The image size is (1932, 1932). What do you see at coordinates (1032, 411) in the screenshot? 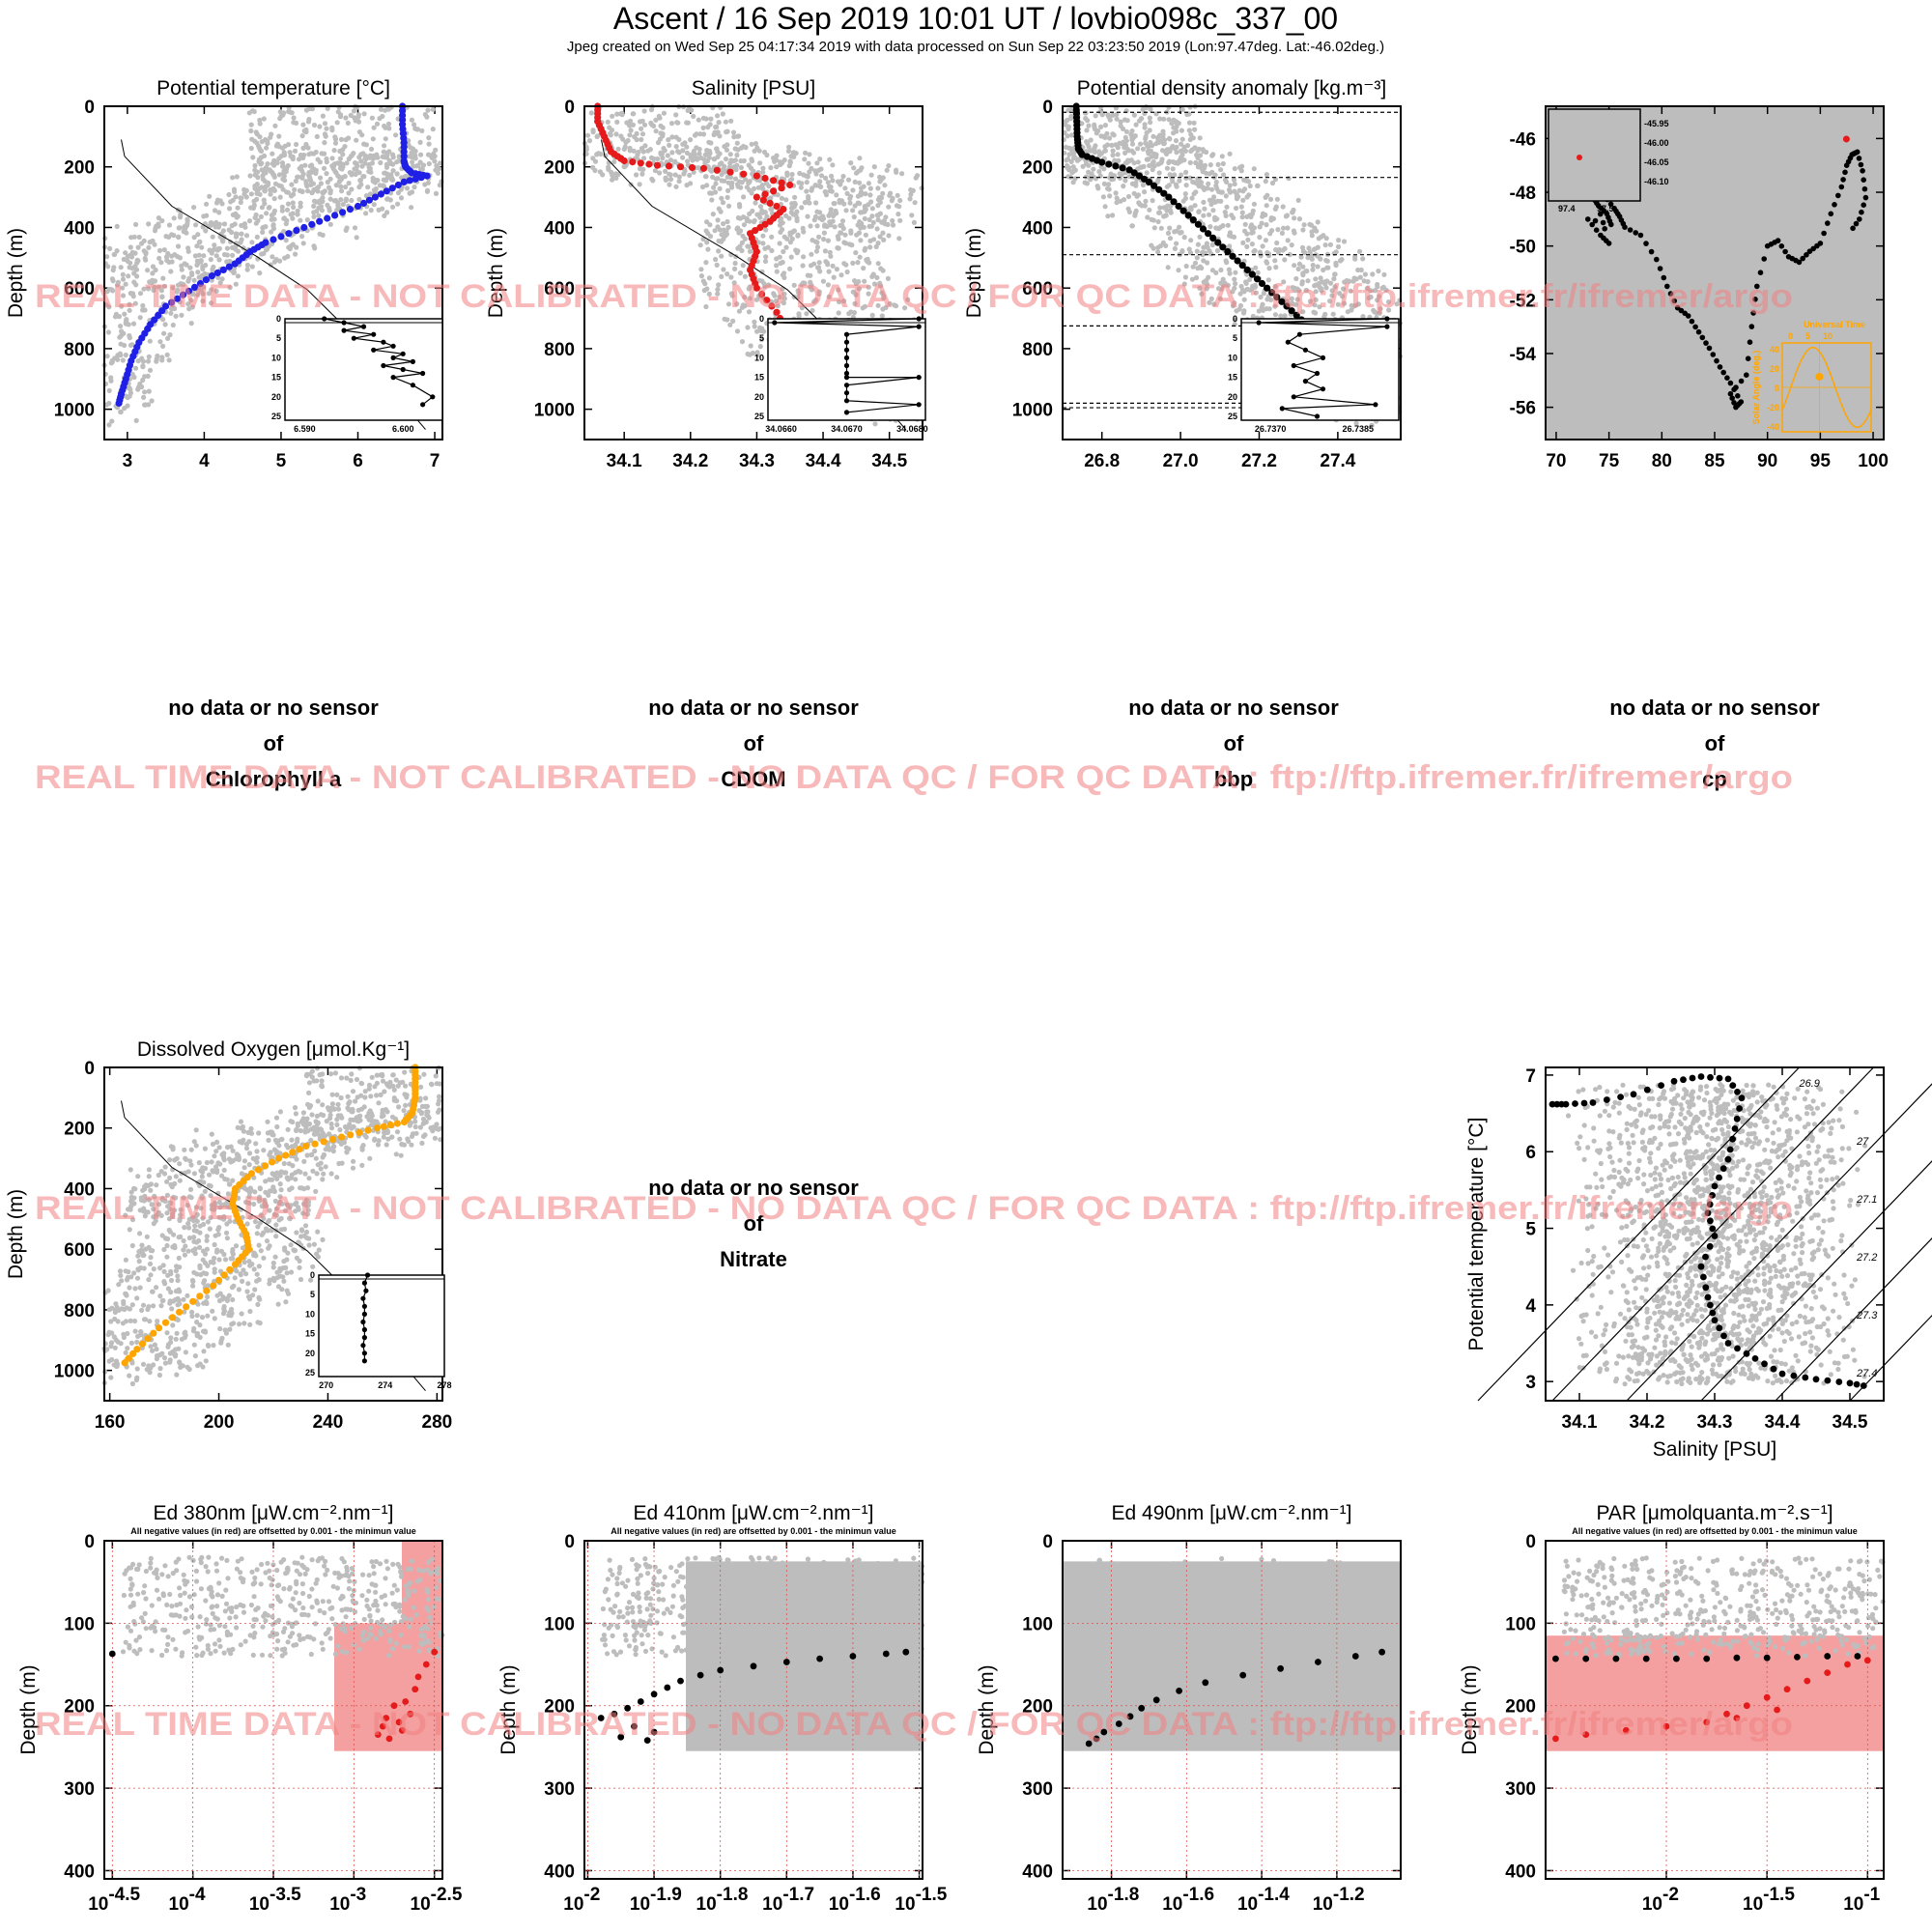
I see `dens-ytick-label: 1000` at bounding box center [1032, 411].